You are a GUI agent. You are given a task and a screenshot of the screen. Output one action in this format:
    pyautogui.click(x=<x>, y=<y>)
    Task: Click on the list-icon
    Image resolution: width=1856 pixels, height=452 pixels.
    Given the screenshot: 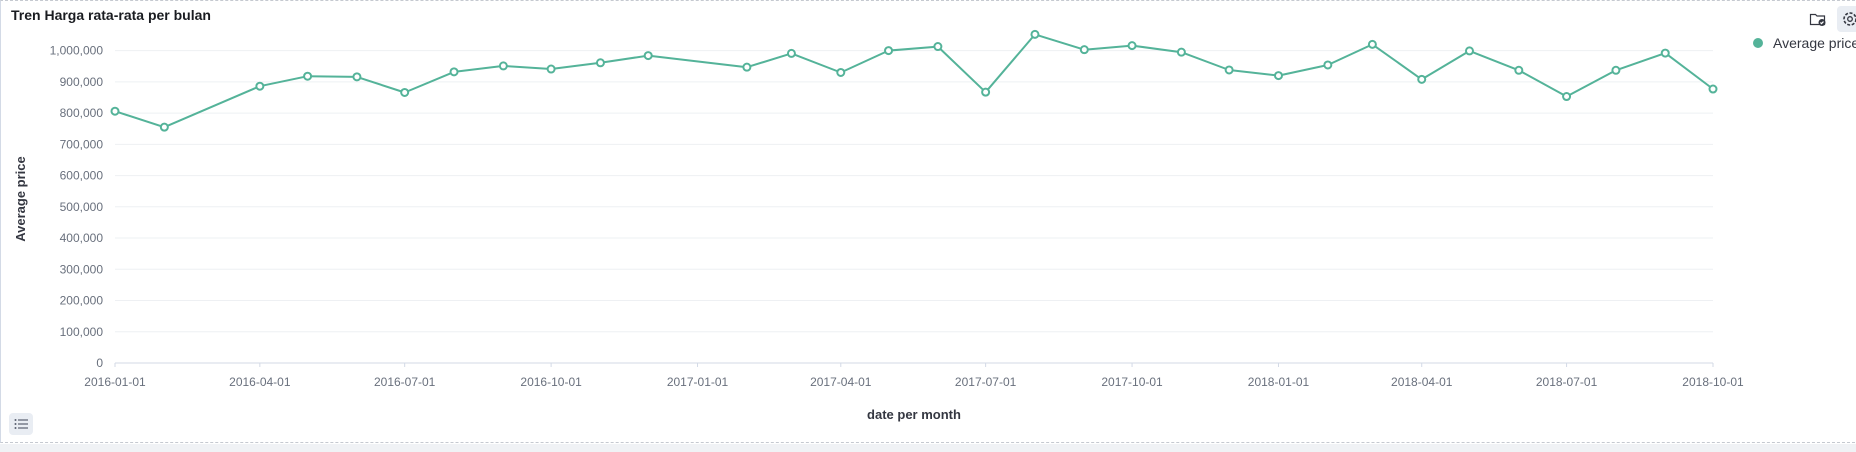 What is the action you would take?
    pyautogui.click(x=21, y=424)
    